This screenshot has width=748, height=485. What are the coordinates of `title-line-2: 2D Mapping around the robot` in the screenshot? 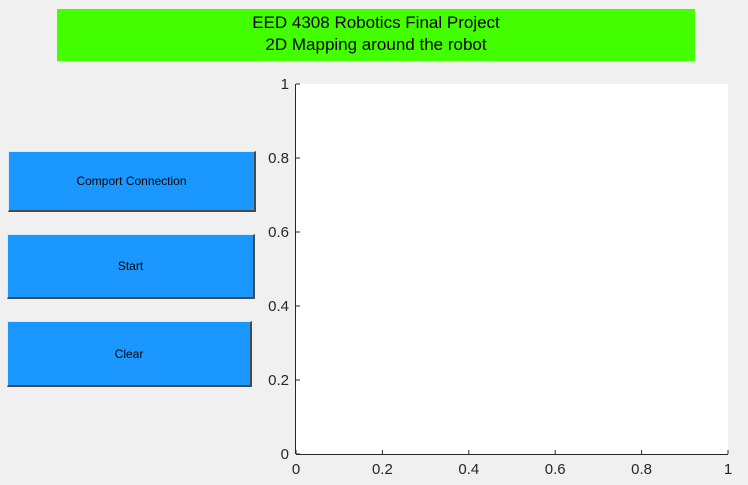 It's located at (376, 44).